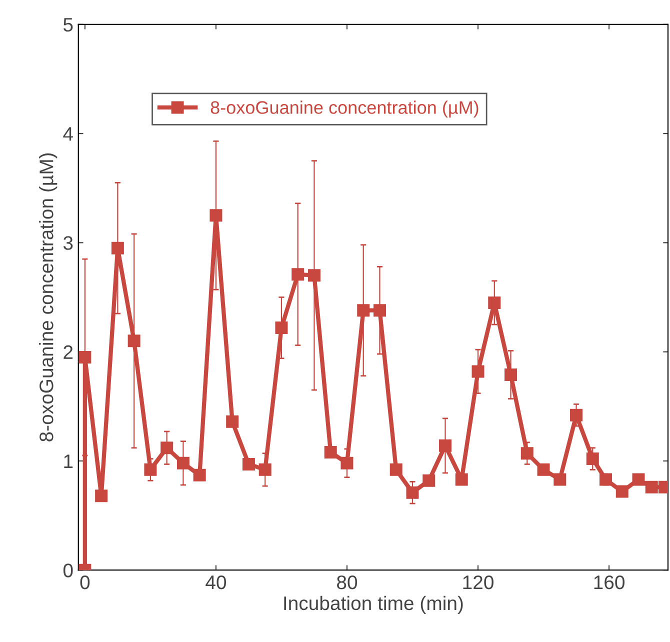 This screenshot has width=670, height=642. I want to click on y-tick-label: 1, so click(68, 461).